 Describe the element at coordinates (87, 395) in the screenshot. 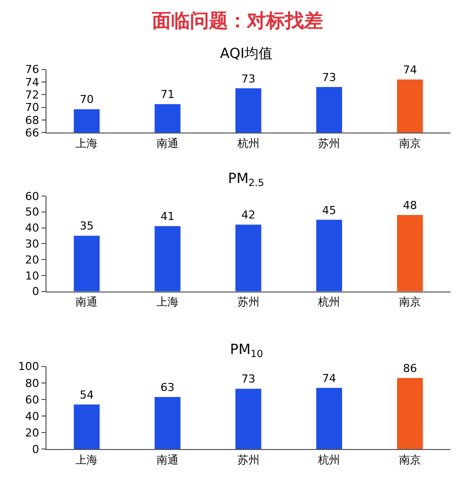

I see `data-label: 54` at that location.